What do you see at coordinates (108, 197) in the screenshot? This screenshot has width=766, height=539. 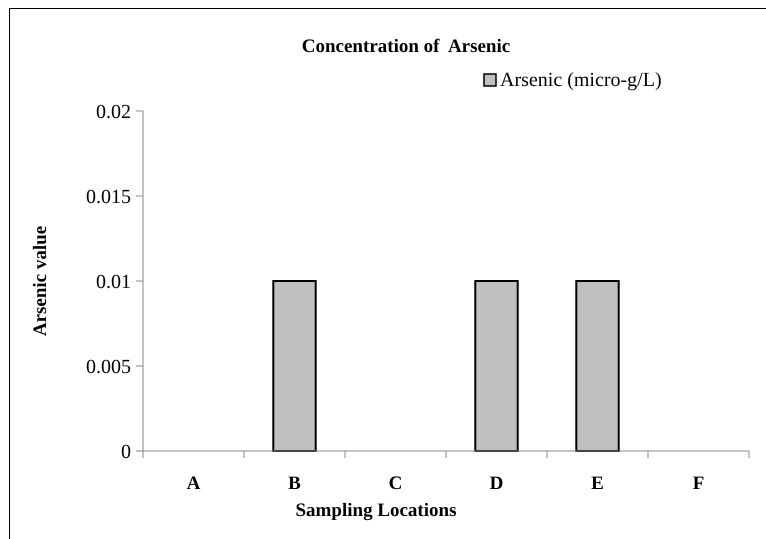 I see `y-tick-label: 0.015` at bounding box center [108, 197].